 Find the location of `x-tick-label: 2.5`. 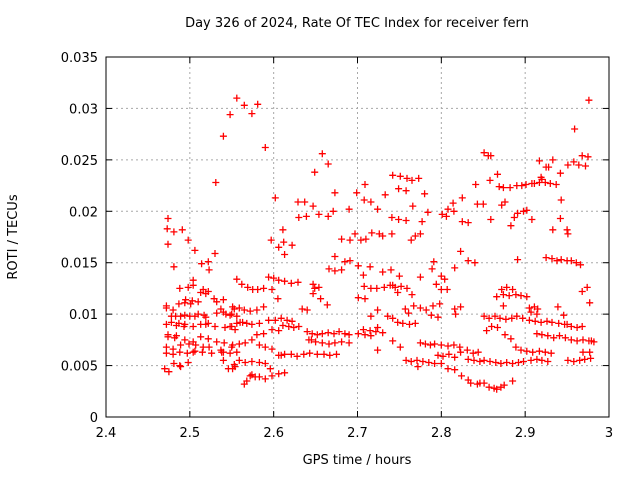

x-tick-label: 2.5 is located at coordinates (189, 433).